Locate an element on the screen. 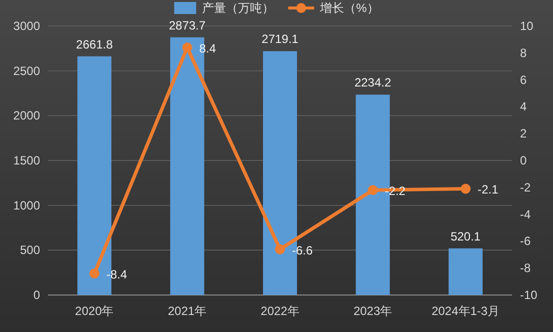  y-tick-label: 2000 is located at coordinates (26, 115).